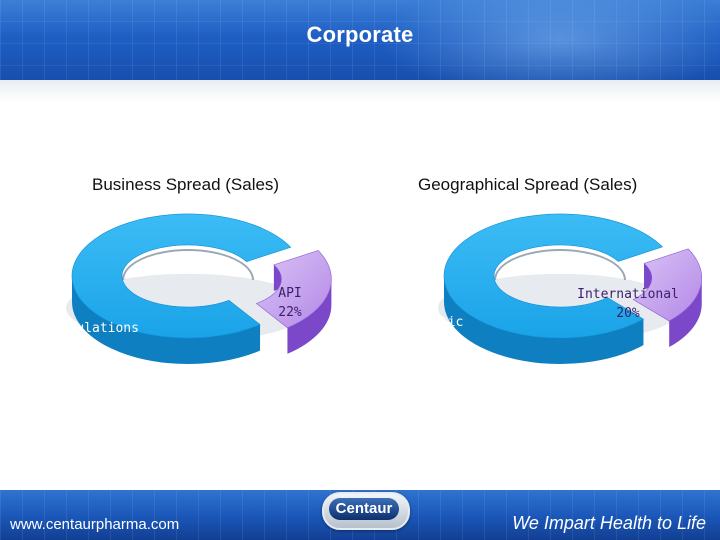 The image size is (720, 540). I want to click on business-spread-donut: Formulations 78% API 22%, so click(188, 288).